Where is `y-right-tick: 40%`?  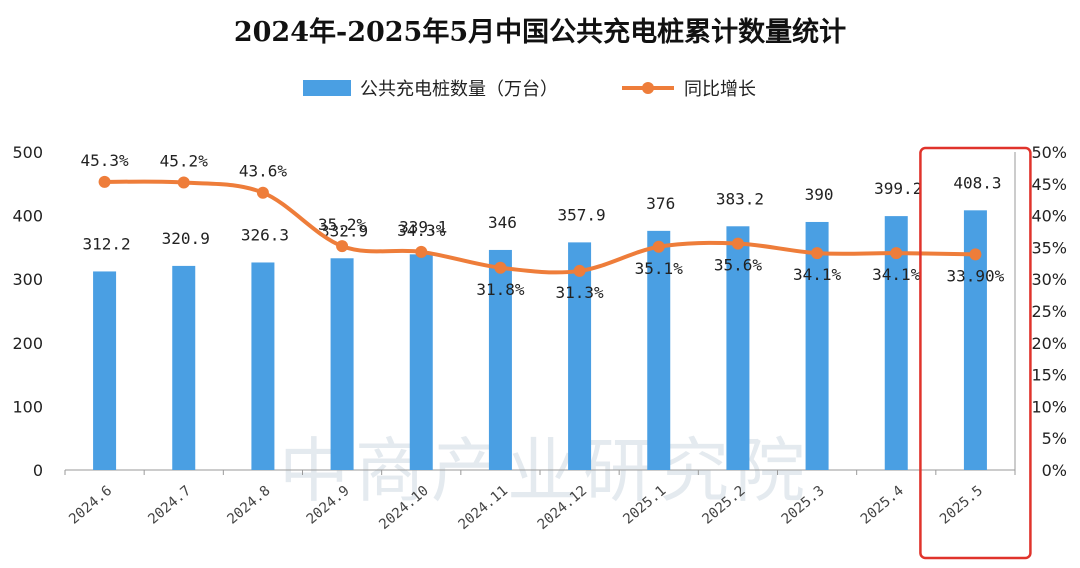
y-right-tick: 40% is located at coordinates (1049, 216).